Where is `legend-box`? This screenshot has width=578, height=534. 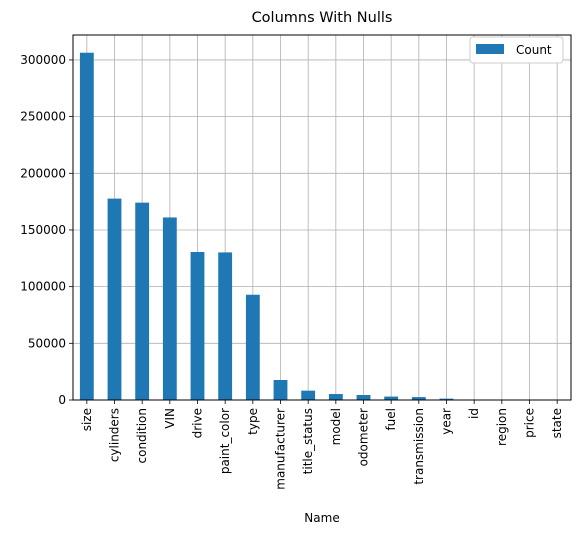 legend-box is located at coordinates (516, 50).